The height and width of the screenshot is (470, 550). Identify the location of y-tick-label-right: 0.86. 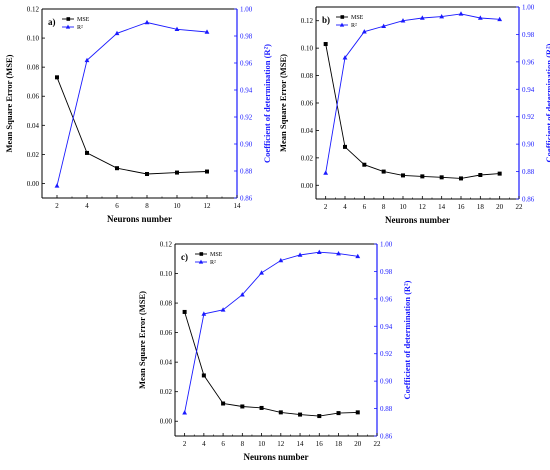
(528, 200).